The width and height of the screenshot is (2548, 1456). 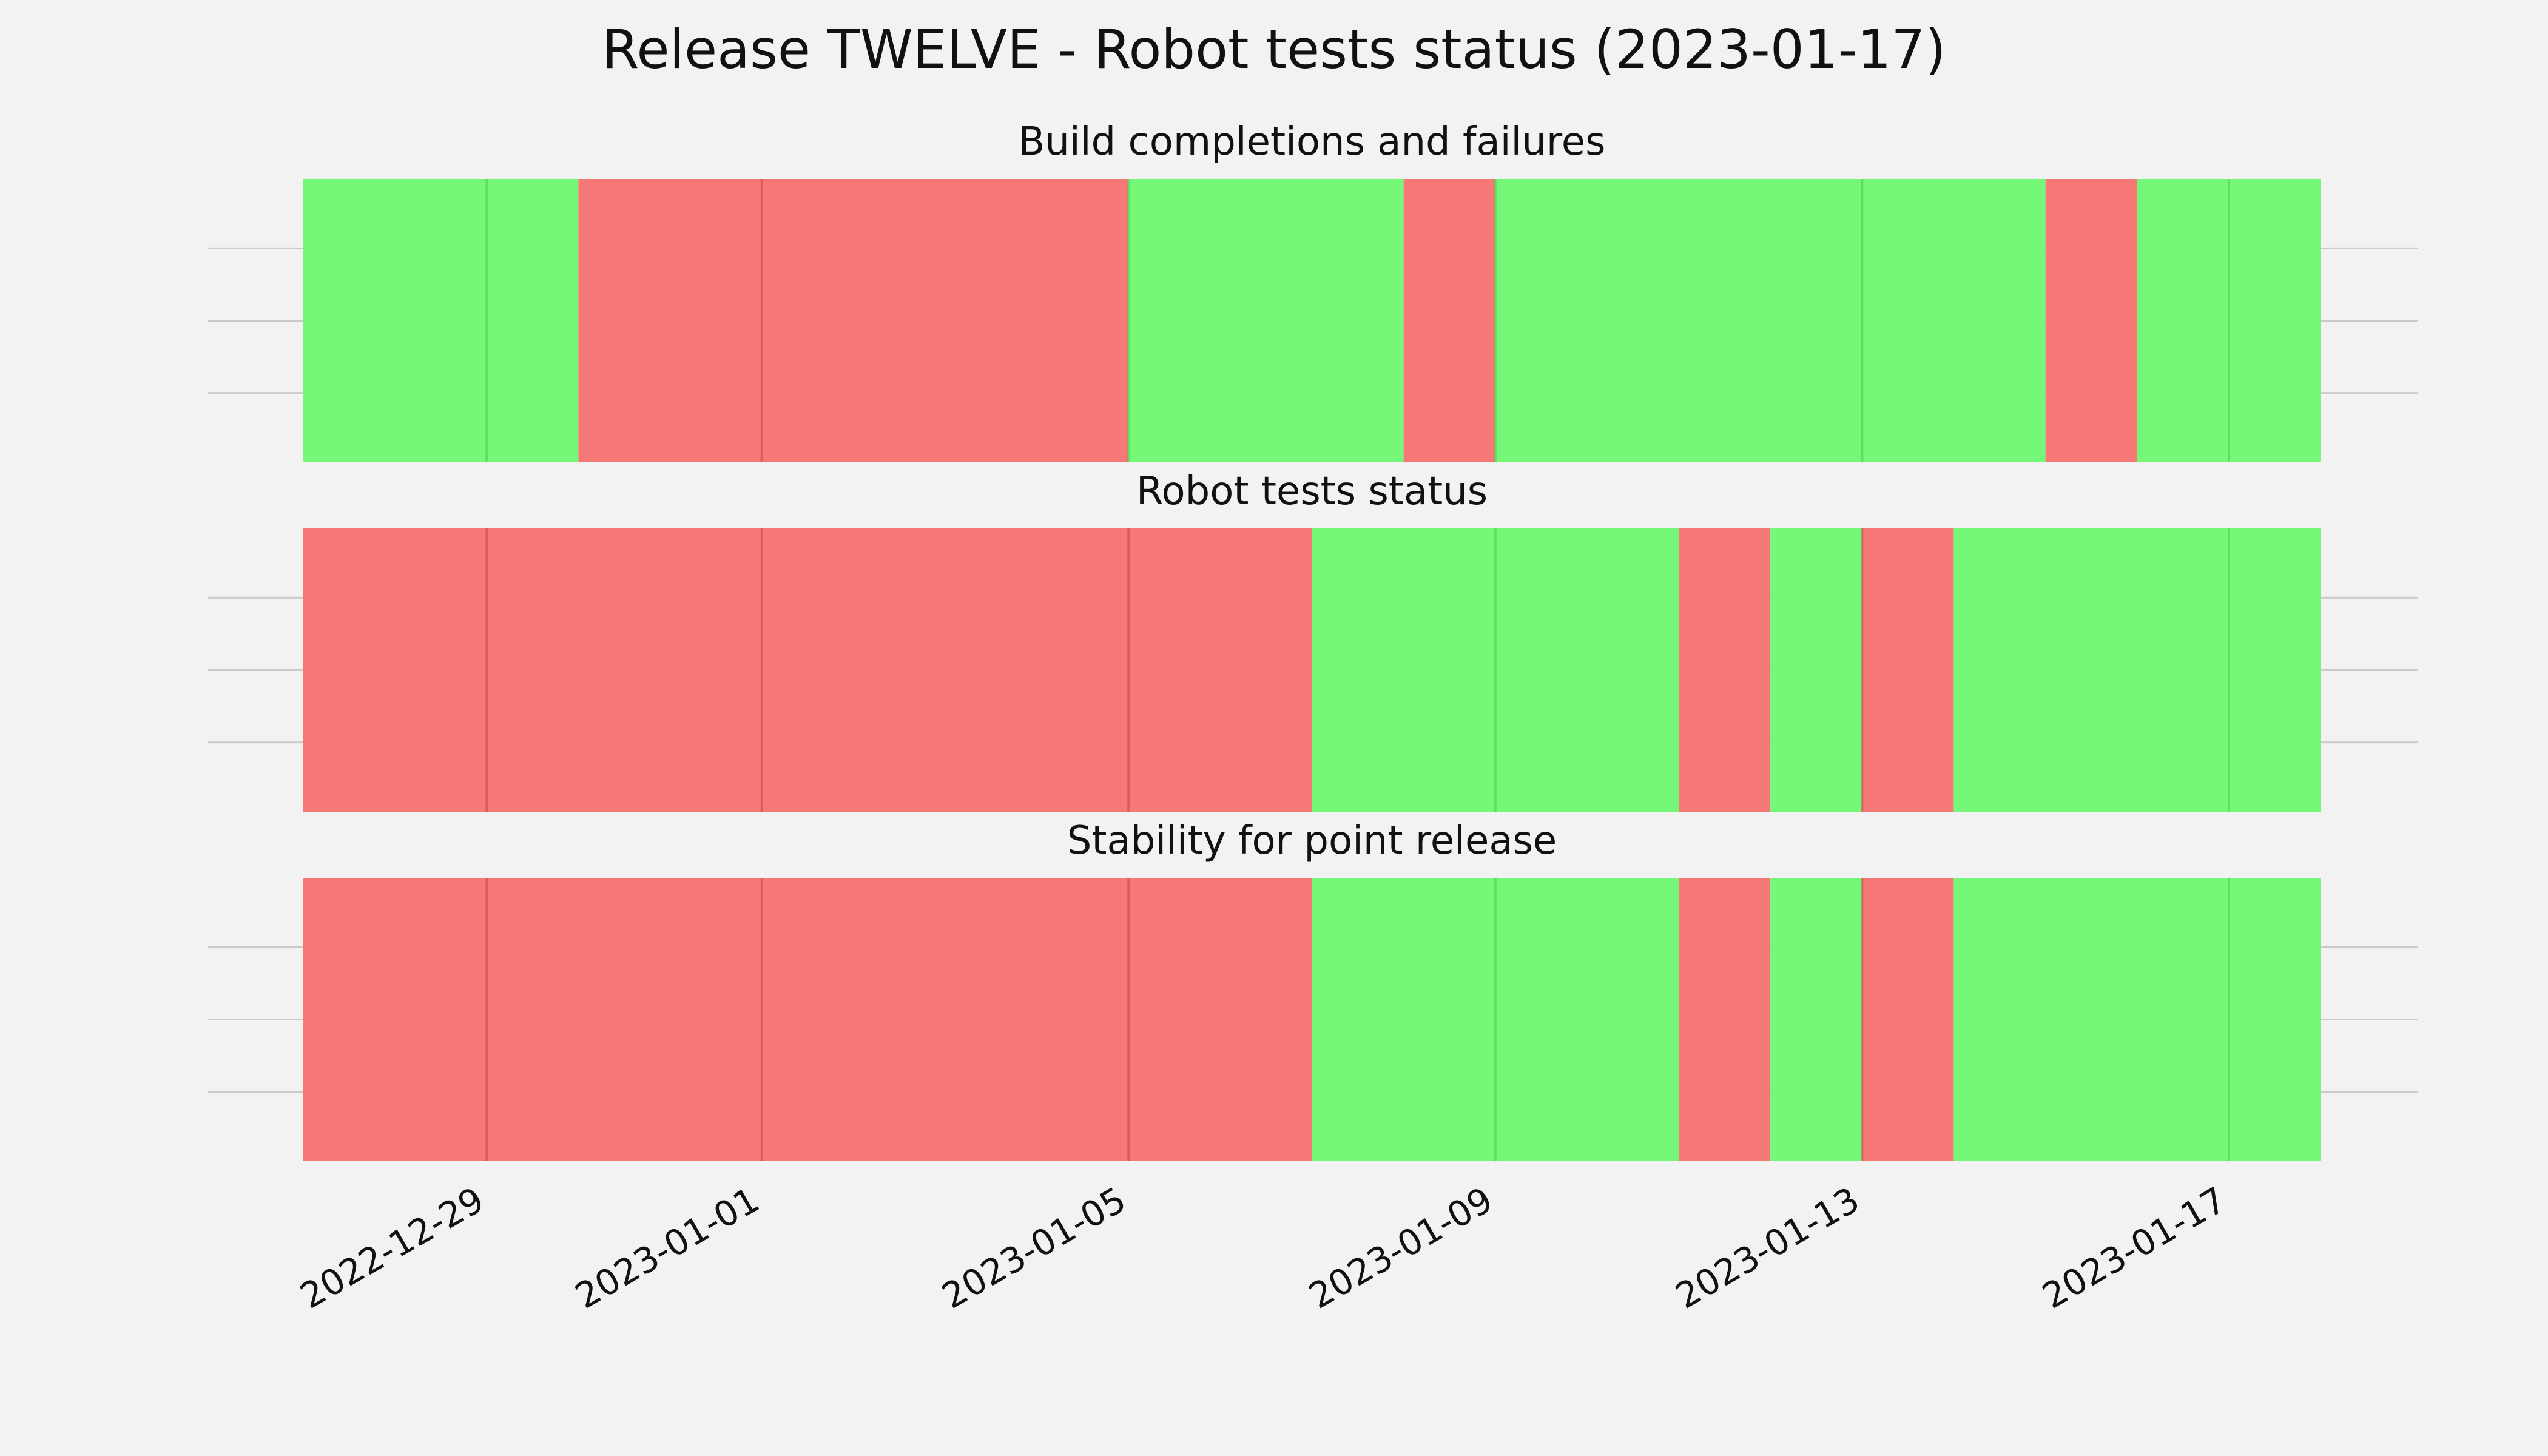 I want to click on panel-title: Build completions and failures, so click(x=1312, y=142).